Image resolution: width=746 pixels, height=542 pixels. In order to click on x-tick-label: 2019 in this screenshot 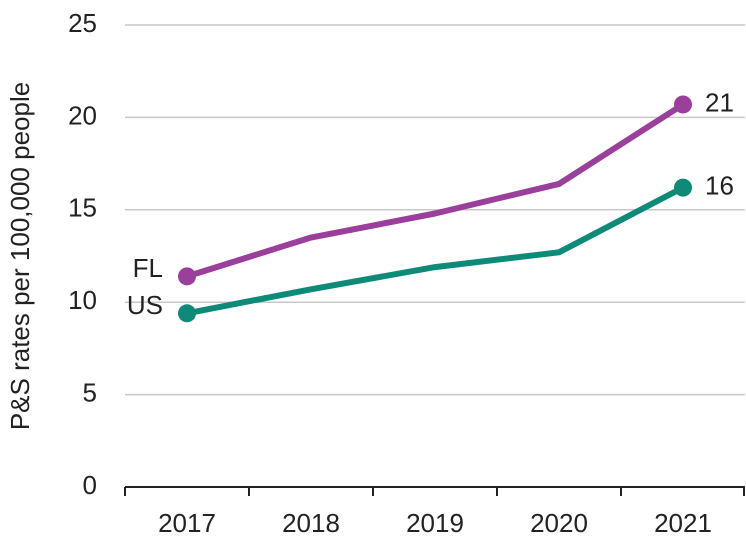, I will do `click(435, 523)`.